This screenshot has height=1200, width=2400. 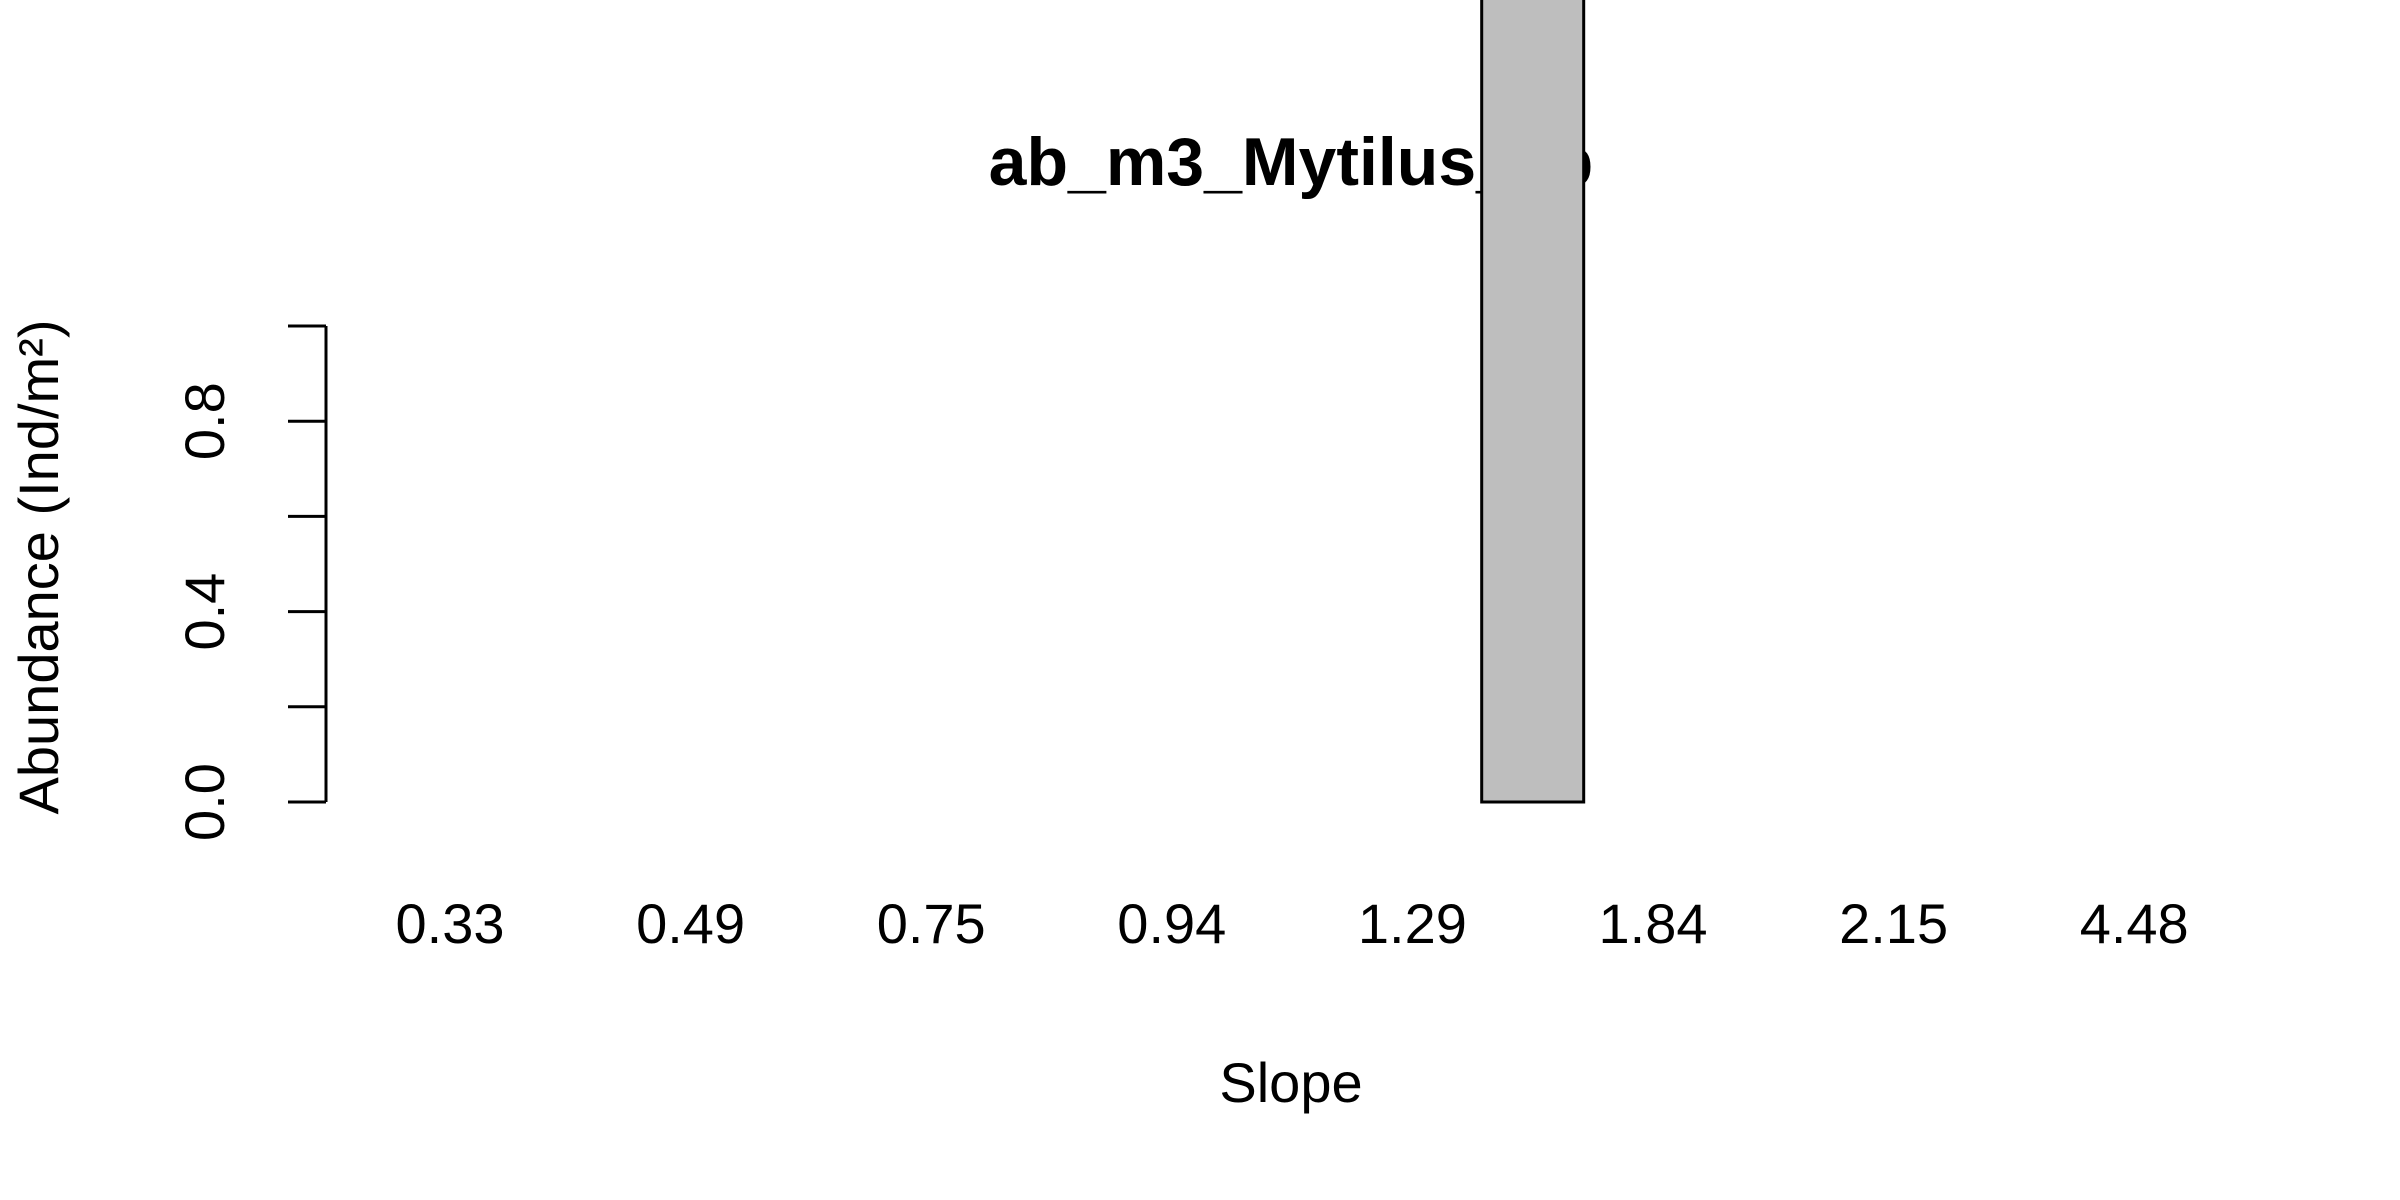 What do you see at coordinates (204, 612) in the screenshot?
I see `y-tick-label: 0.4` at bounding box center [204, 612].